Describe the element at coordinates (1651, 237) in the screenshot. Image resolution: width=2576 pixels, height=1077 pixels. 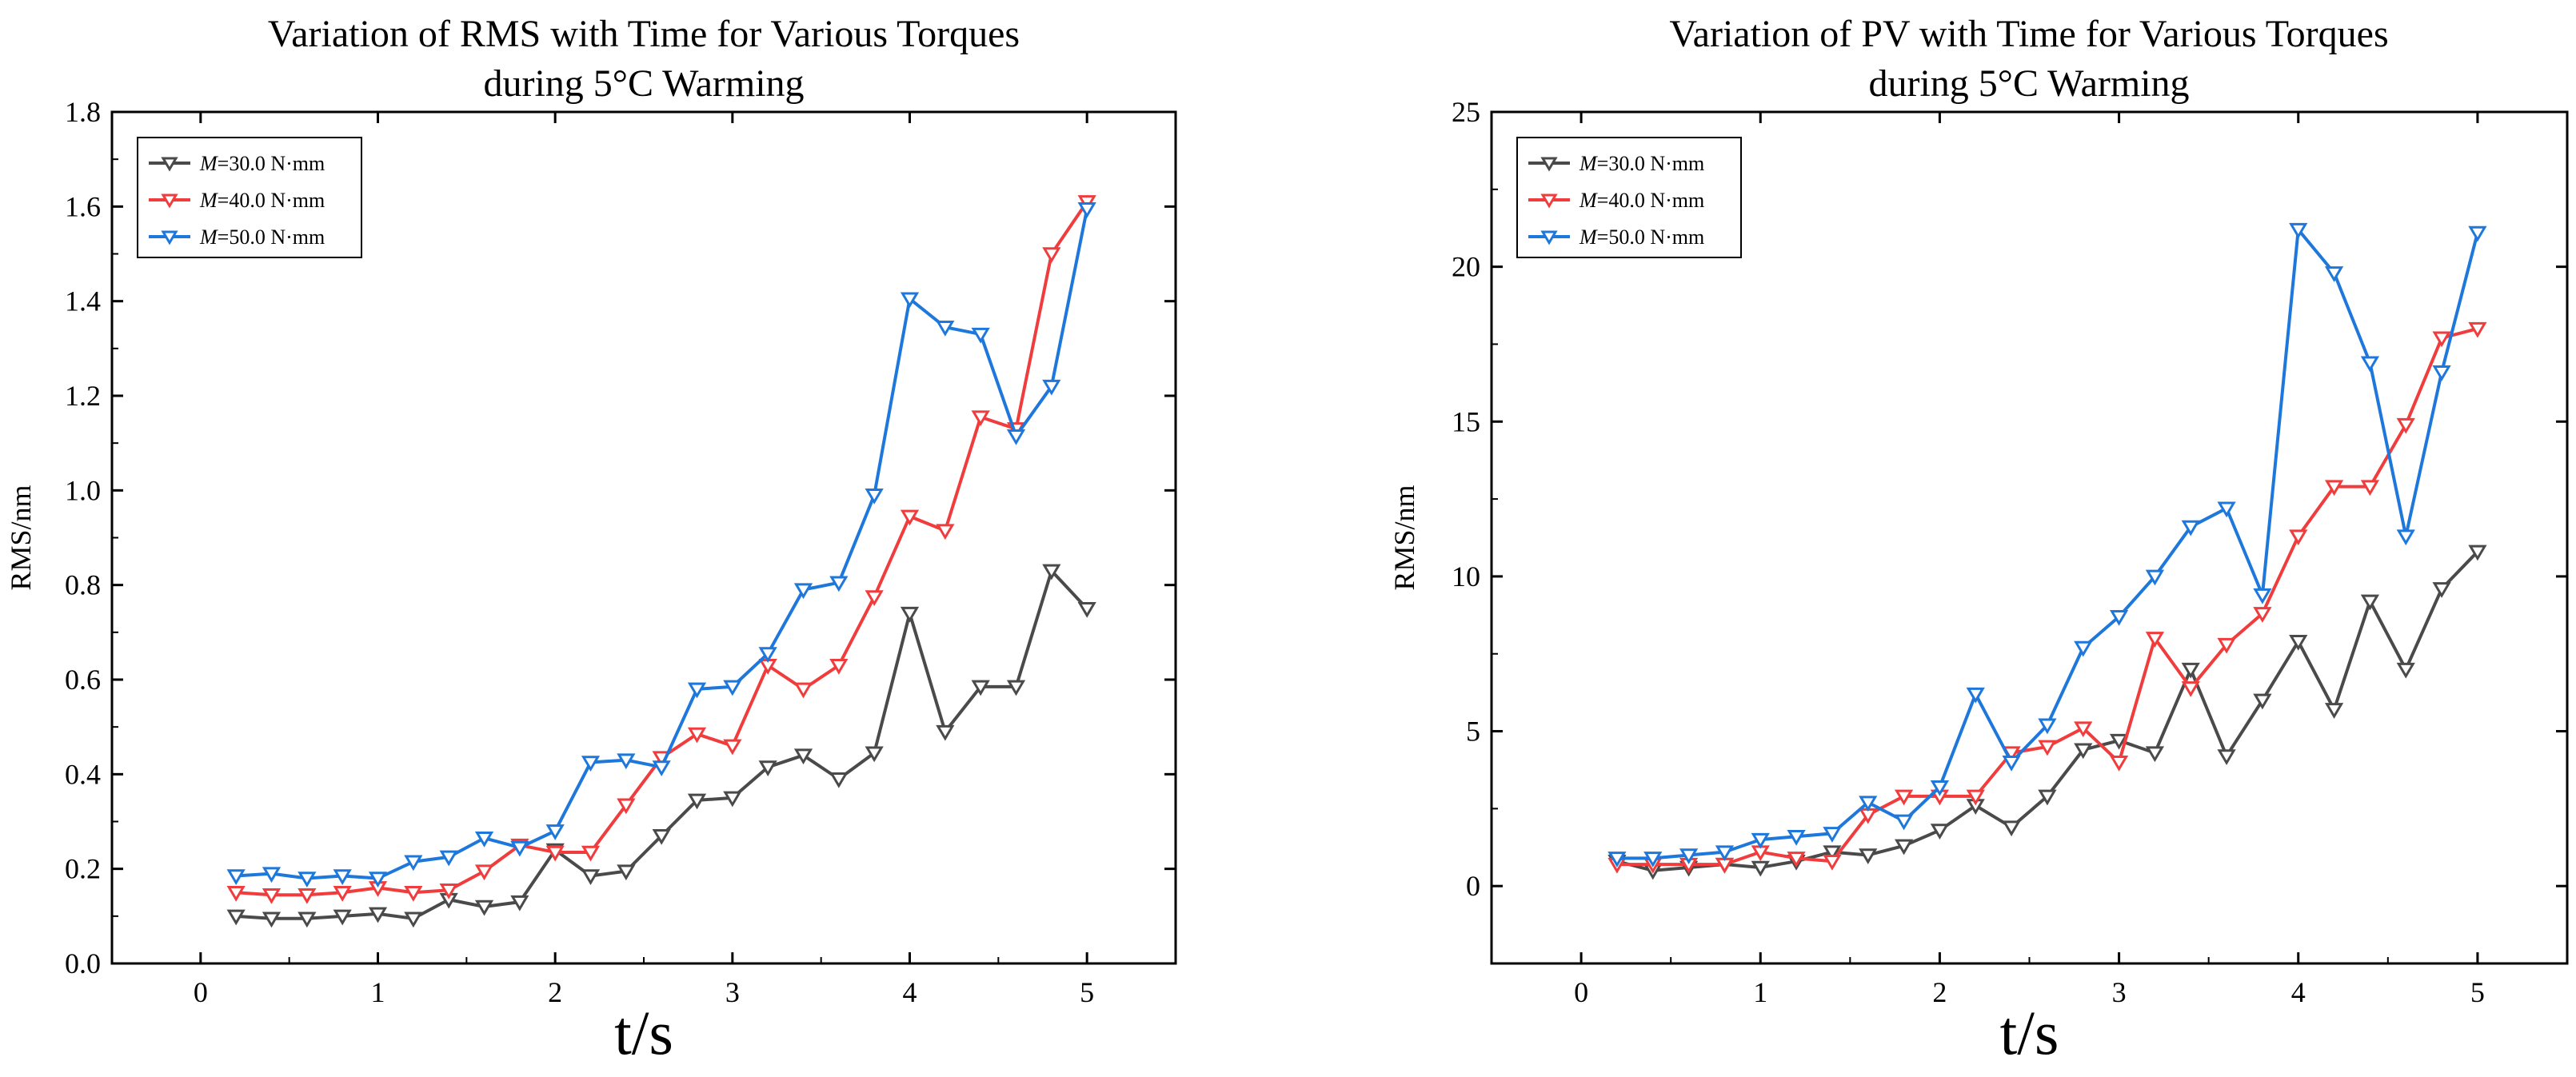
I see `legend-entry-value: =50.0 N·mm` at that location.